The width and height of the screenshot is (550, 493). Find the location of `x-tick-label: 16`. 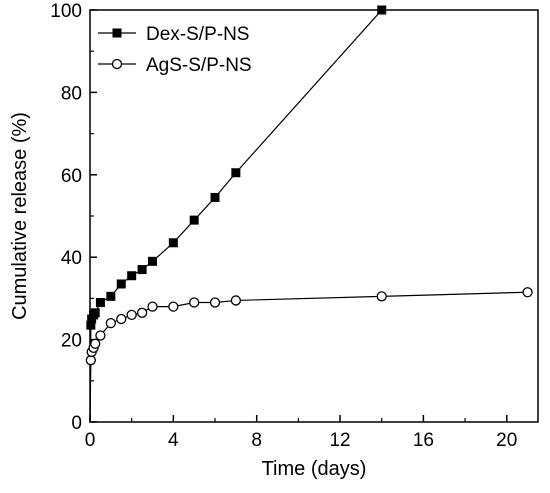

x-tick-label: 16 is located at coordinates (423, 440).